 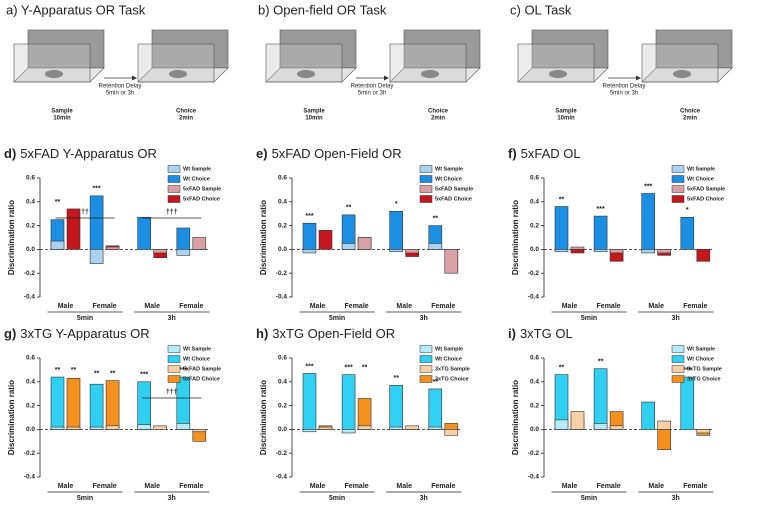 What do you see at coordinates (77, 333) in the screenshot?
I see `panel-label: g) 3xTG Y-Apparatus OR` at bounding box center [77, 333].